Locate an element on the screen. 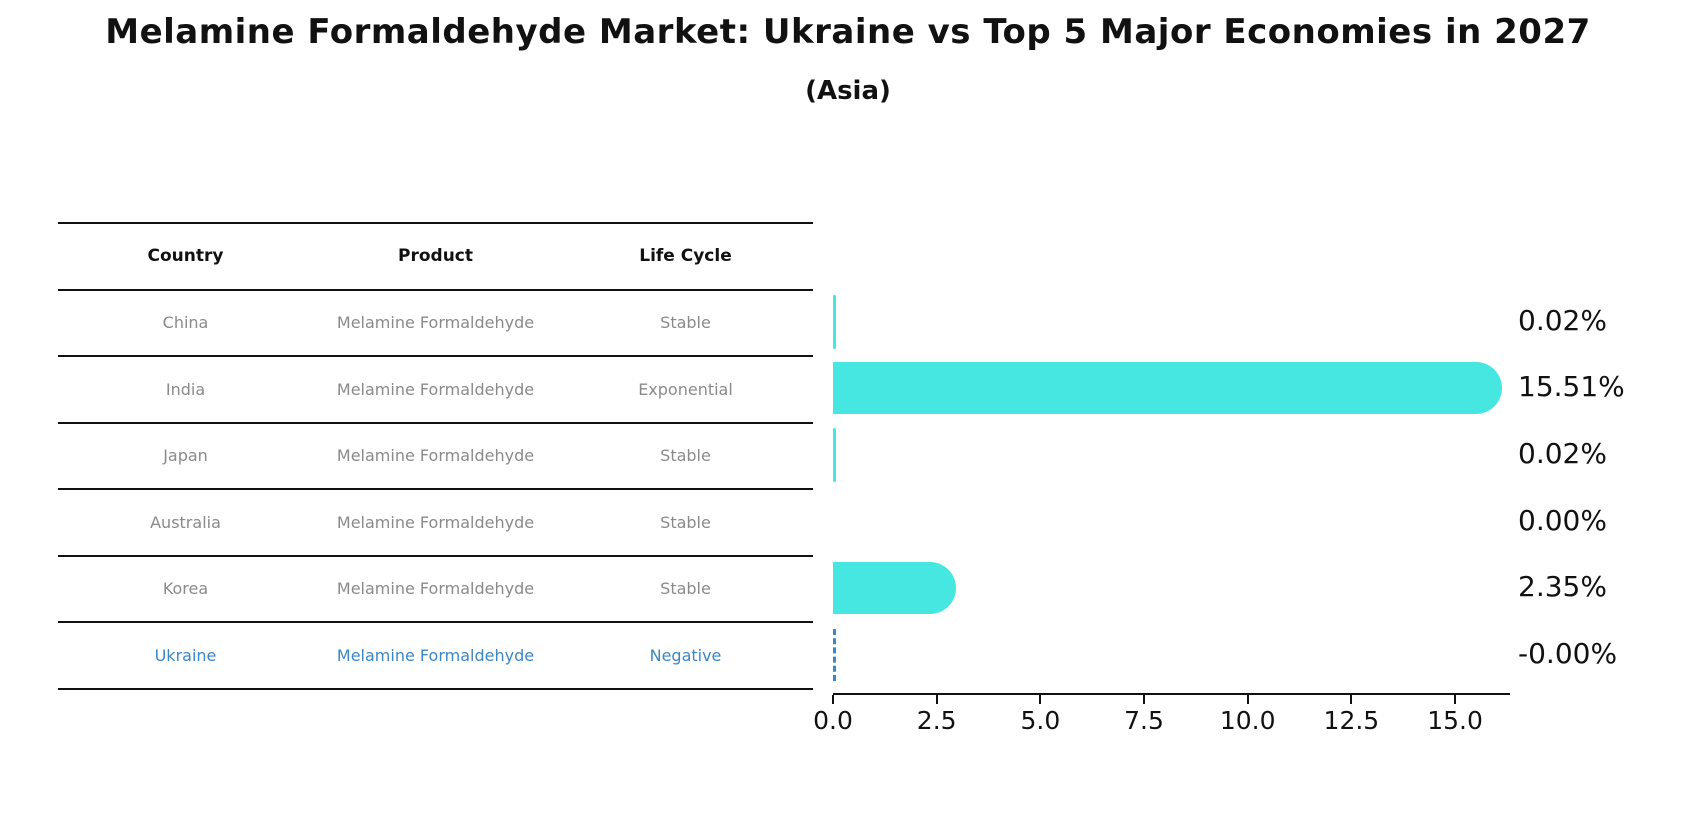 Image resolution: width=1696 pixels, height=823 pixels. table-row-korea: Korea Melamine Formaldehyde Stable is located at coordinates (435, 590).